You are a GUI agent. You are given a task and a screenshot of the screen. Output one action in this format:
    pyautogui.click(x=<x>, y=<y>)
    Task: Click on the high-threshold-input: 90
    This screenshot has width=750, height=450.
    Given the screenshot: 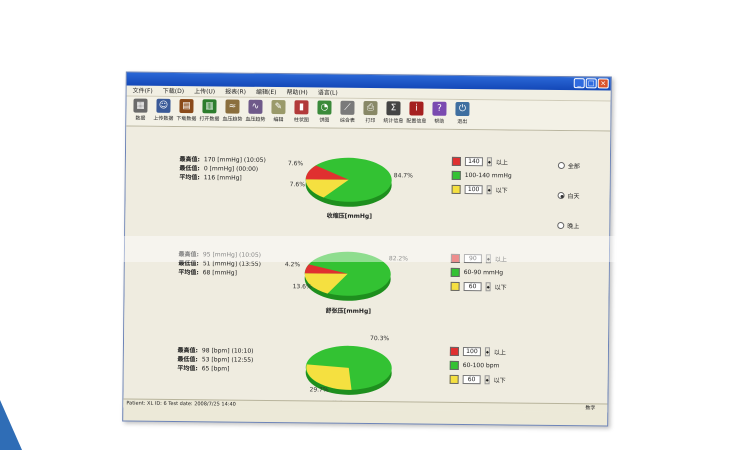 What is the action you would take?
    pyautogui.click(x=472, y=259)
    